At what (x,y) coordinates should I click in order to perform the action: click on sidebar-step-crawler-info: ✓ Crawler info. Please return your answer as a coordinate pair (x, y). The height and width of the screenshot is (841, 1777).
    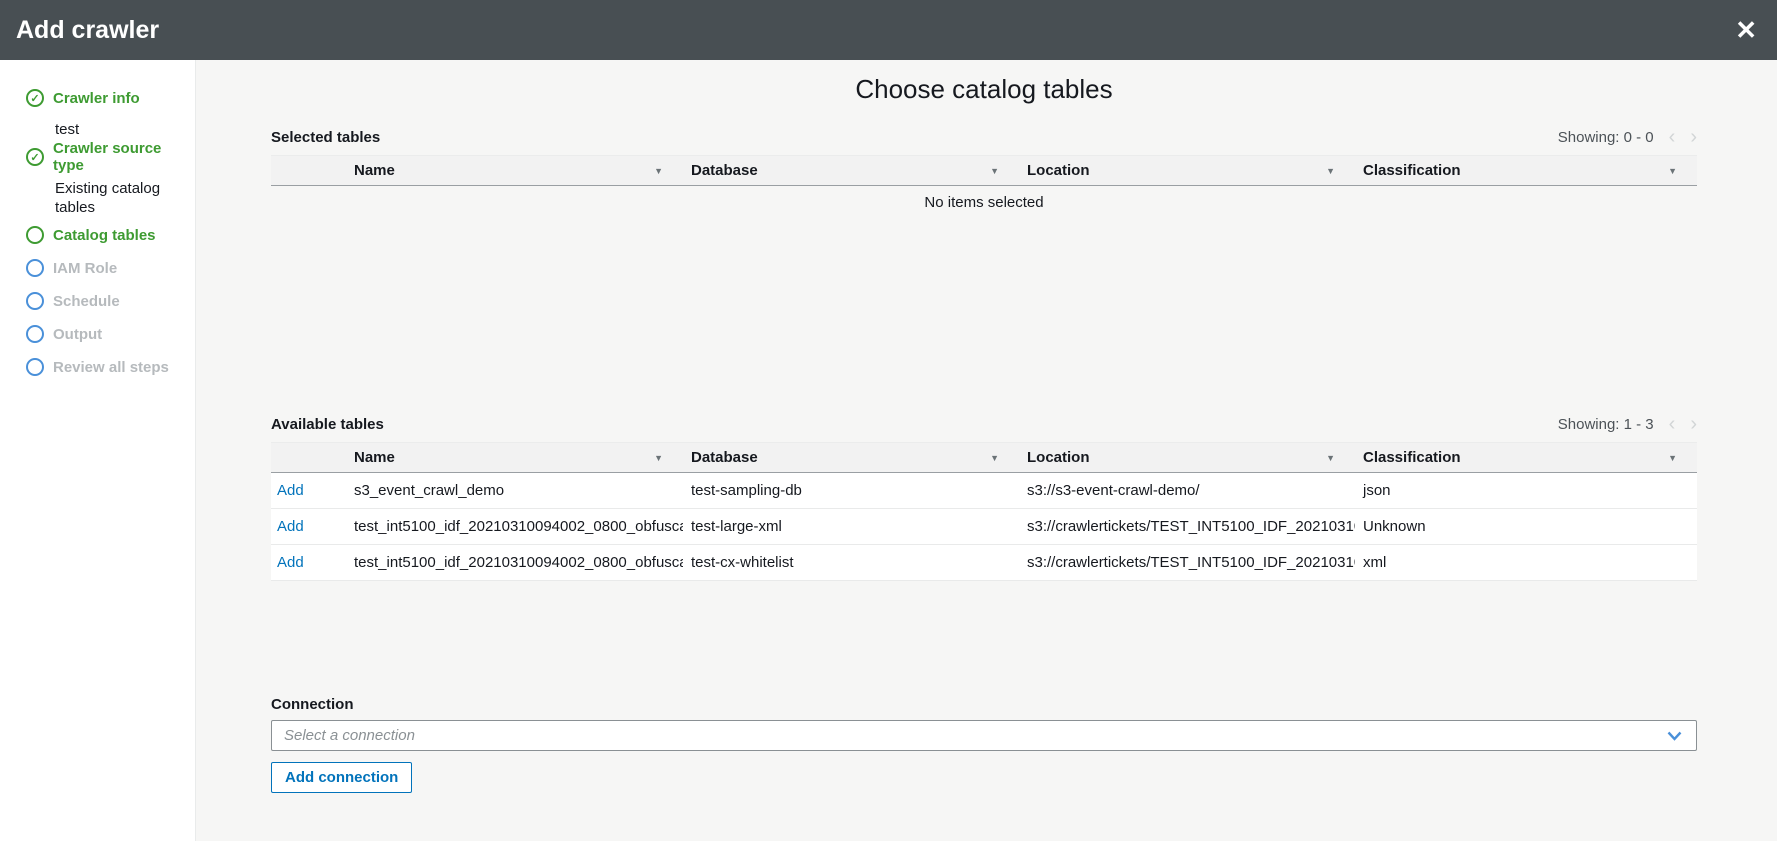
    Looking at the image, I should click on (105, 98).